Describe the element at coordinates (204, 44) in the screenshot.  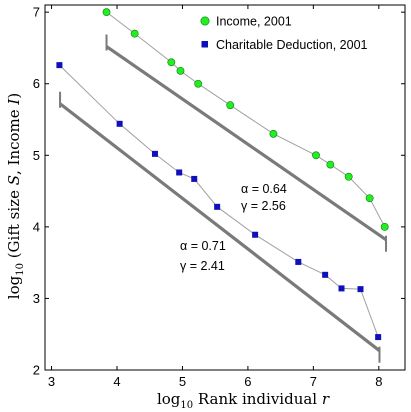
I see `legend-marker-deduction` at that location.